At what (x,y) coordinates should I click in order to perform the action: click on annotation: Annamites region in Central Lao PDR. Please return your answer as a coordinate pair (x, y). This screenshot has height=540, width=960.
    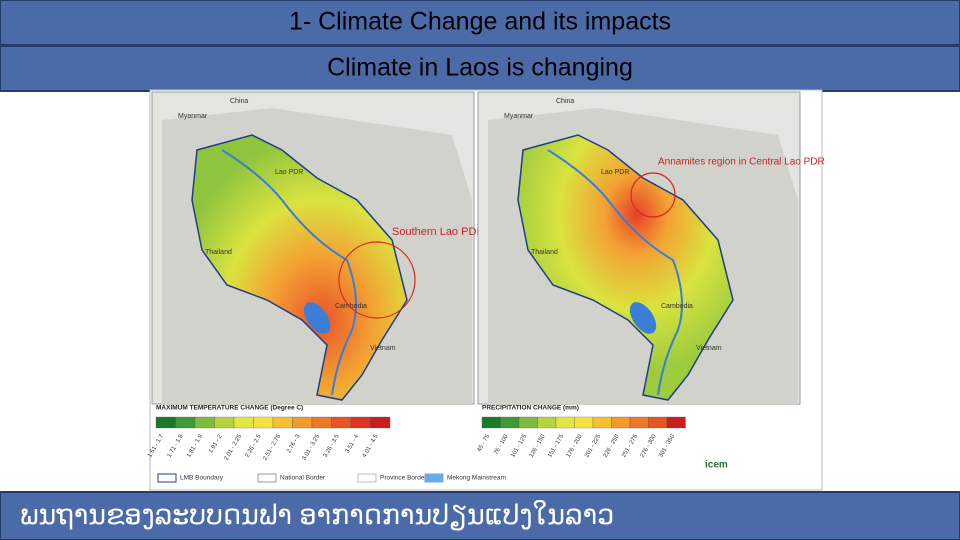
    Looking at the image, I should click on (741, 162).